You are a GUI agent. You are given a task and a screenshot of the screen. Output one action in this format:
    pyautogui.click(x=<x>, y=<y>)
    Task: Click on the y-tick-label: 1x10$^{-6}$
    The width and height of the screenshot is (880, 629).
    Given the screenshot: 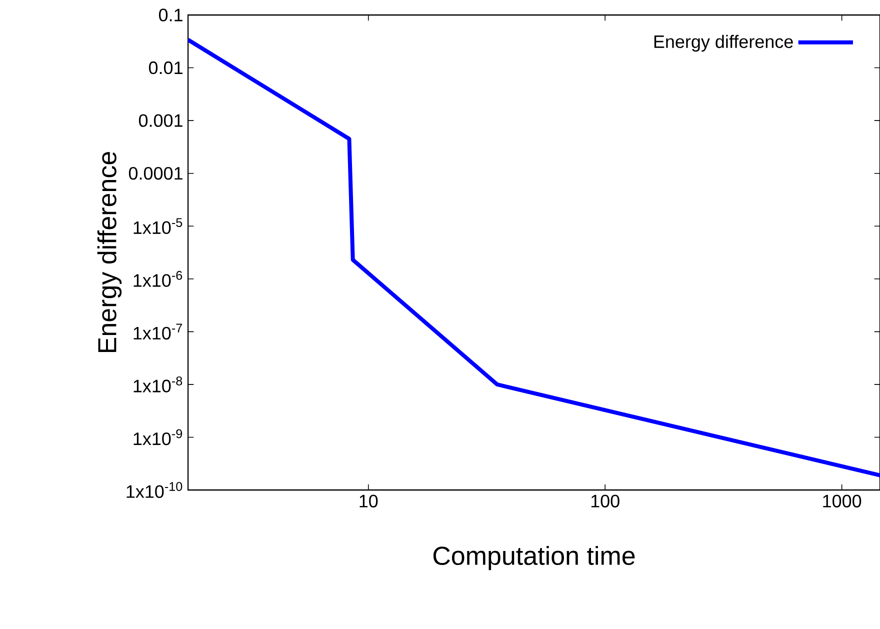 What is the action you would take?
    pyautogui.click(x=158, y=278)
    